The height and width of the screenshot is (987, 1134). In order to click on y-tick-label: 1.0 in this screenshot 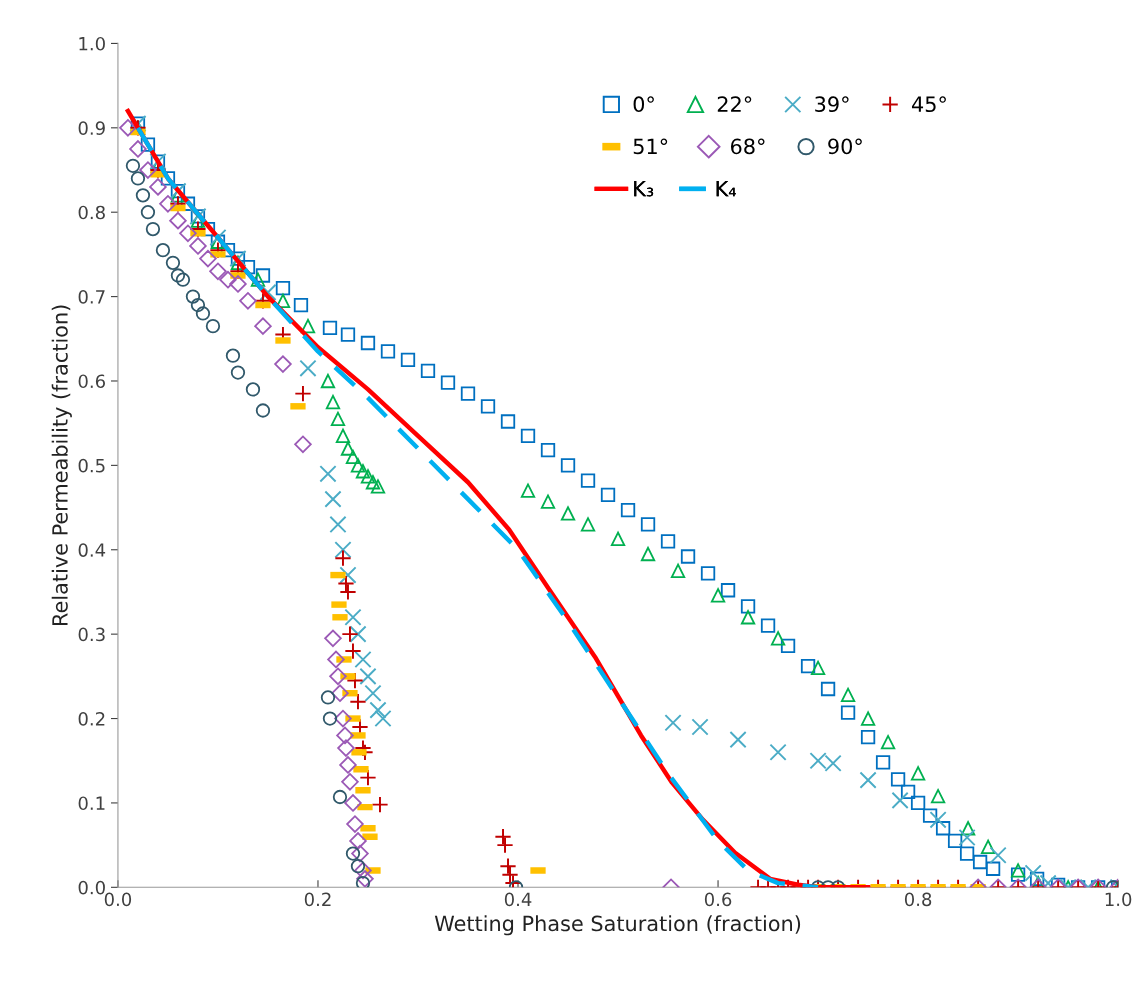, I will do `click(92, 43)`.